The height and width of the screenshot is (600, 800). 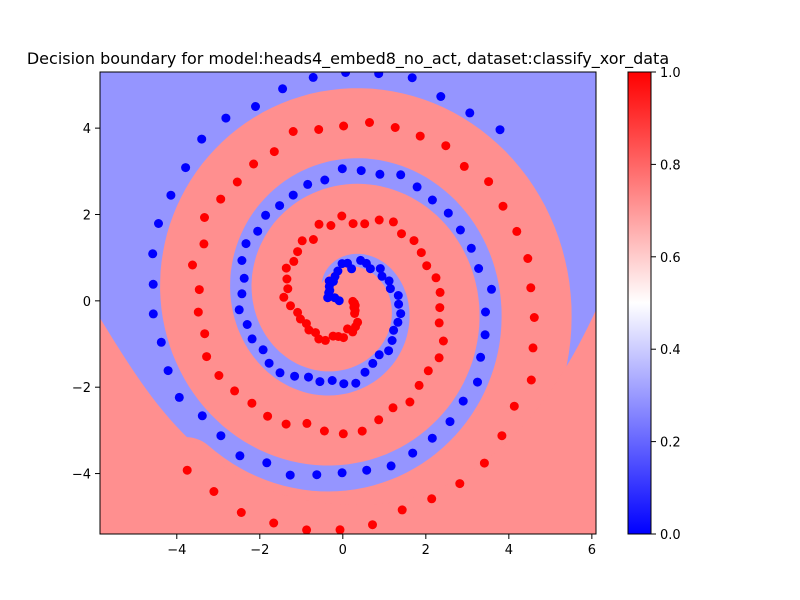 I want to click on colorbar: 0.0 0.2 0.4 0.6 0.8 1.0, so click(x=654, y=304).